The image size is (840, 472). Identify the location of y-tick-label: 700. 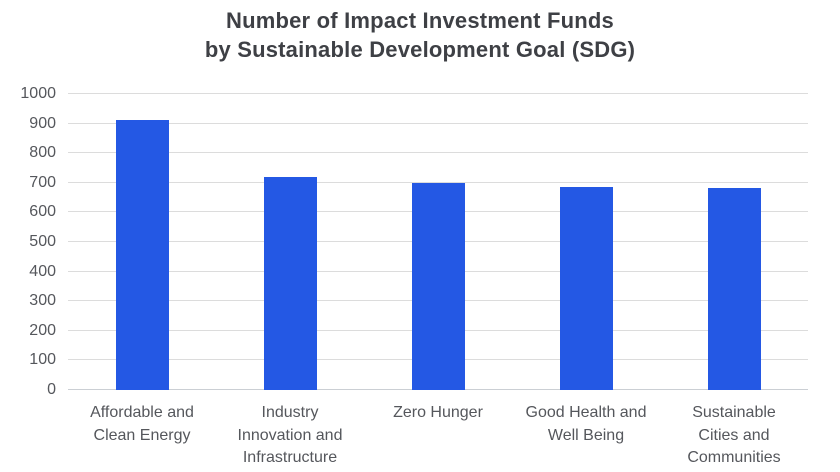
(42, 182).